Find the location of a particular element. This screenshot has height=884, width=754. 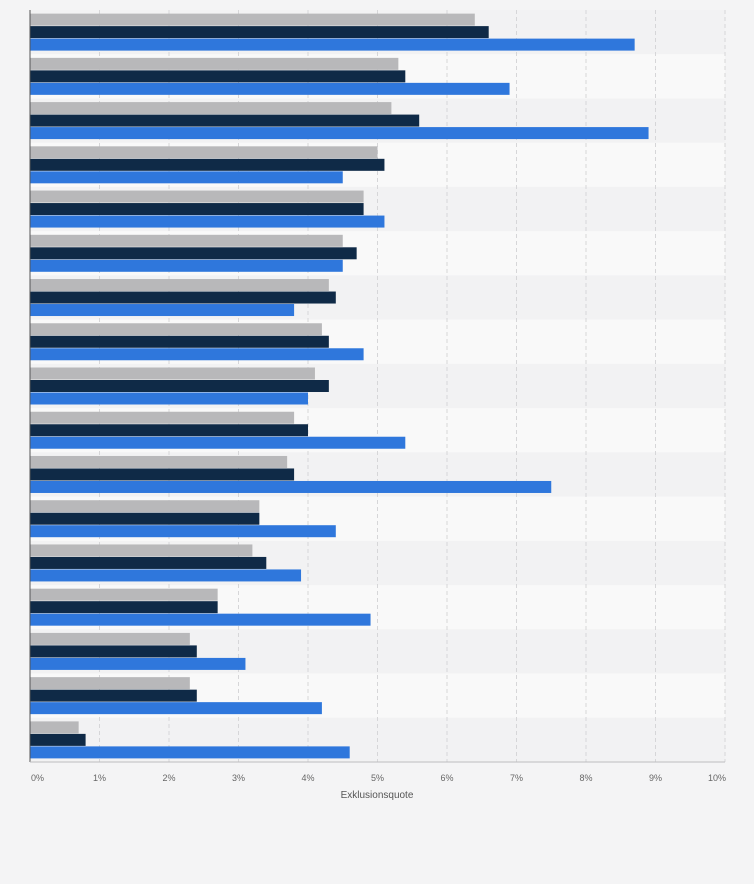

x-tick-label: 5% is located at coordinates (377, 778).